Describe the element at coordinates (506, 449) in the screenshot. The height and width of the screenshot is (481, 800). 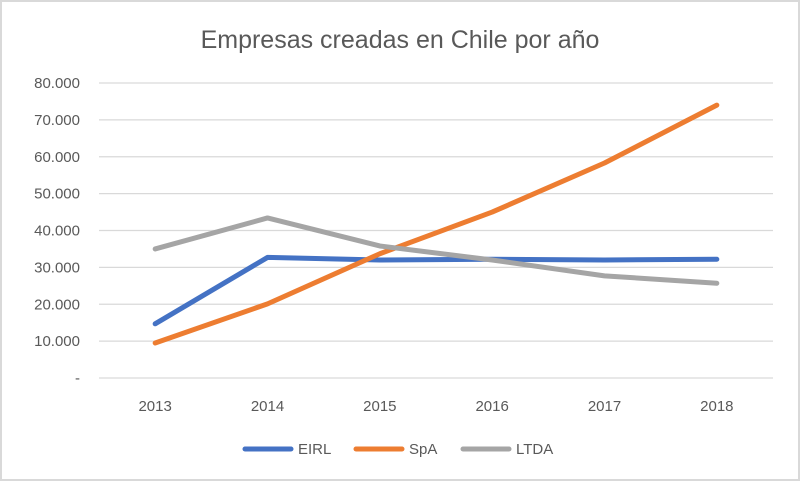
I see `legend-item-ltda: LTDA` at that location.